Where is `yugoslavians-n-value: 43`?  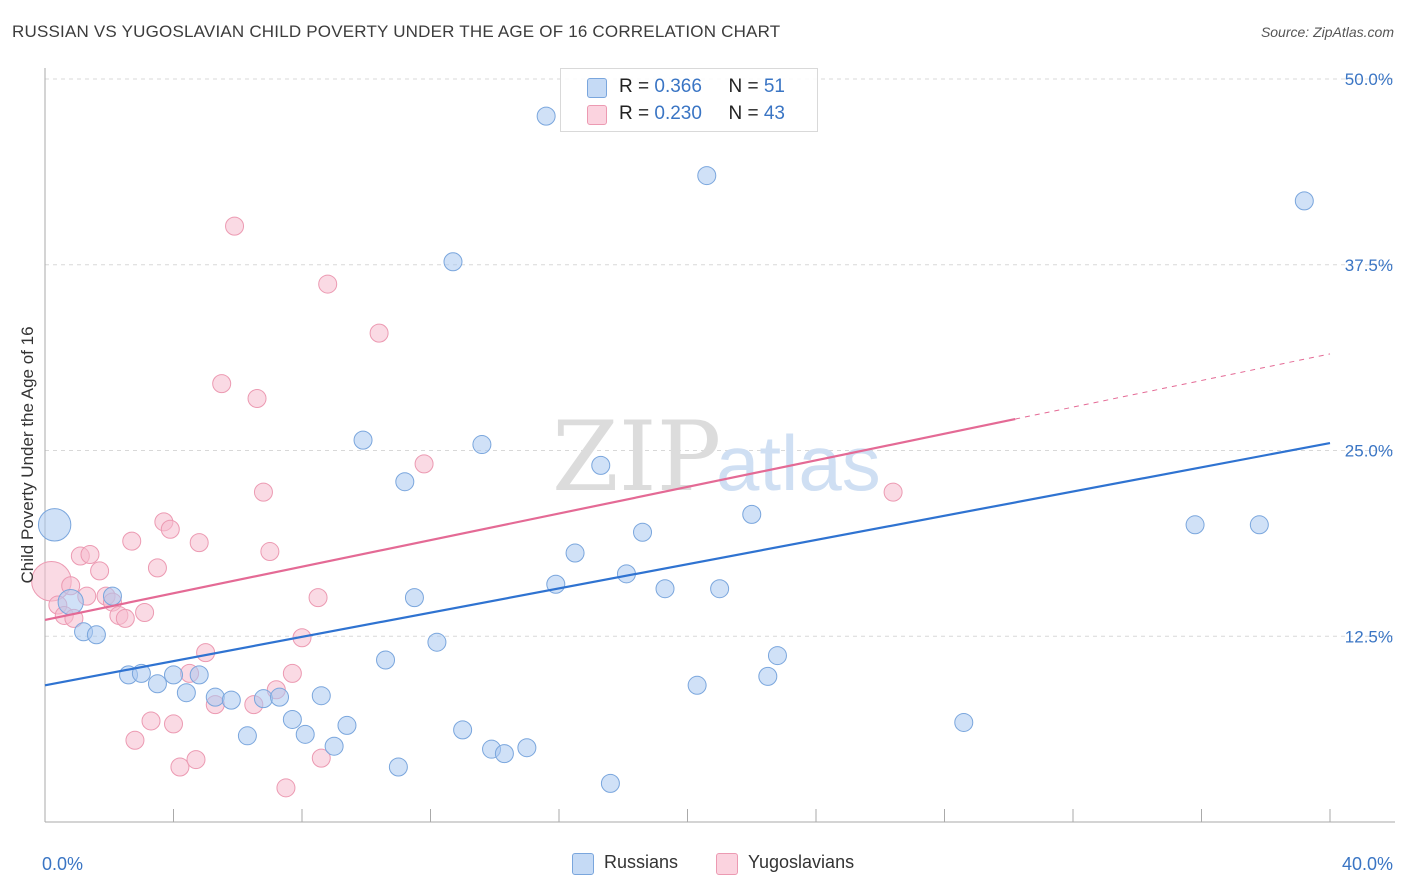 yugoslavians-n-value: 43 is located at coordinates (774, 113).